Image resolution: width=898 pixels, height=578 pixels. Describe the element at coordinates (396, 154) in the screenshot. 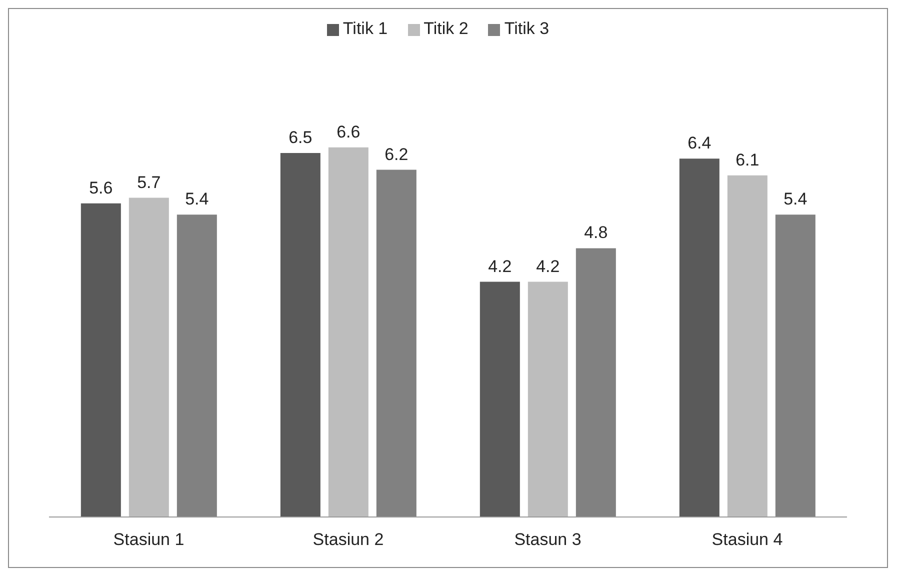

I see `data-label: 6.2` at that location.